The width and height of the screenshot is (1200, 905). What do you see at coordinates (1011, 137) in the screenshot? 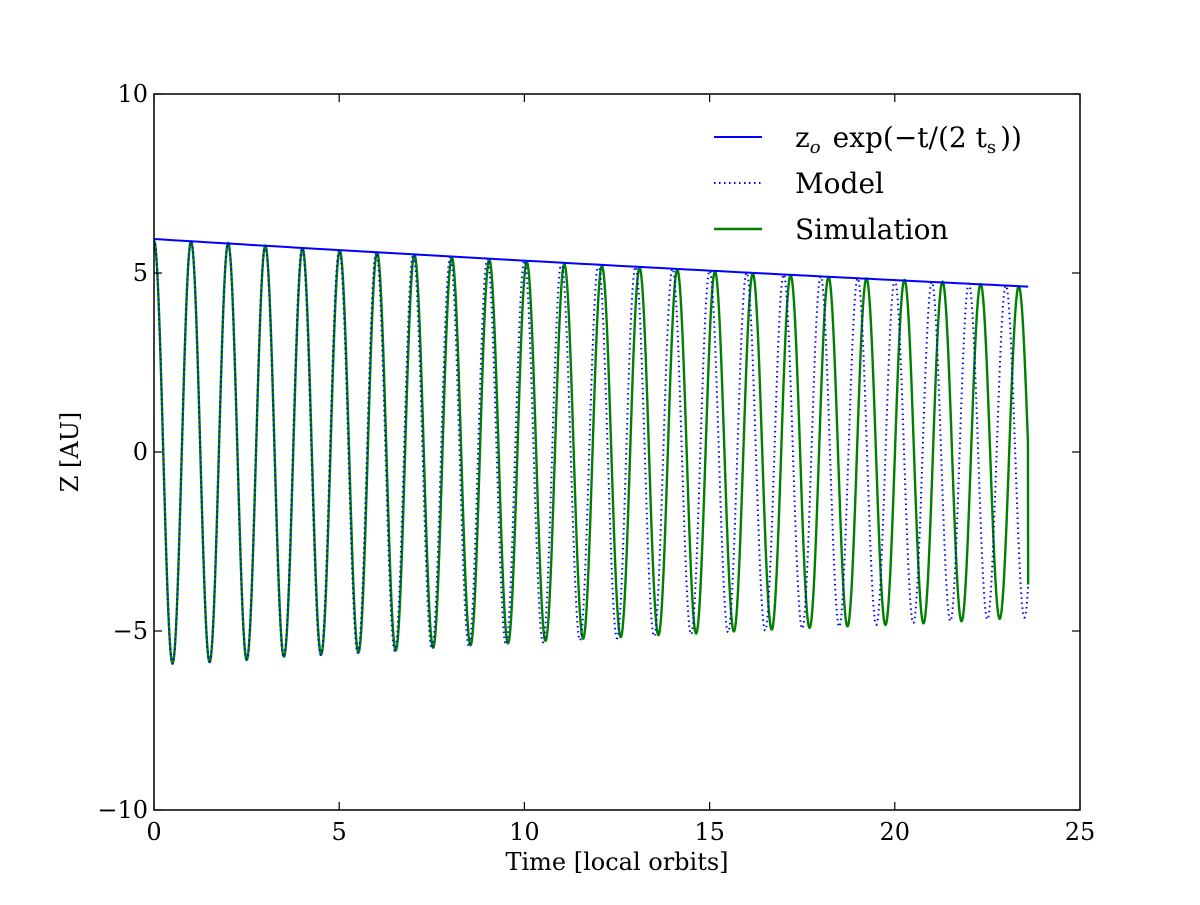
I see `legend-label-envelope-end: ))` at bounding box center [1011, 137].